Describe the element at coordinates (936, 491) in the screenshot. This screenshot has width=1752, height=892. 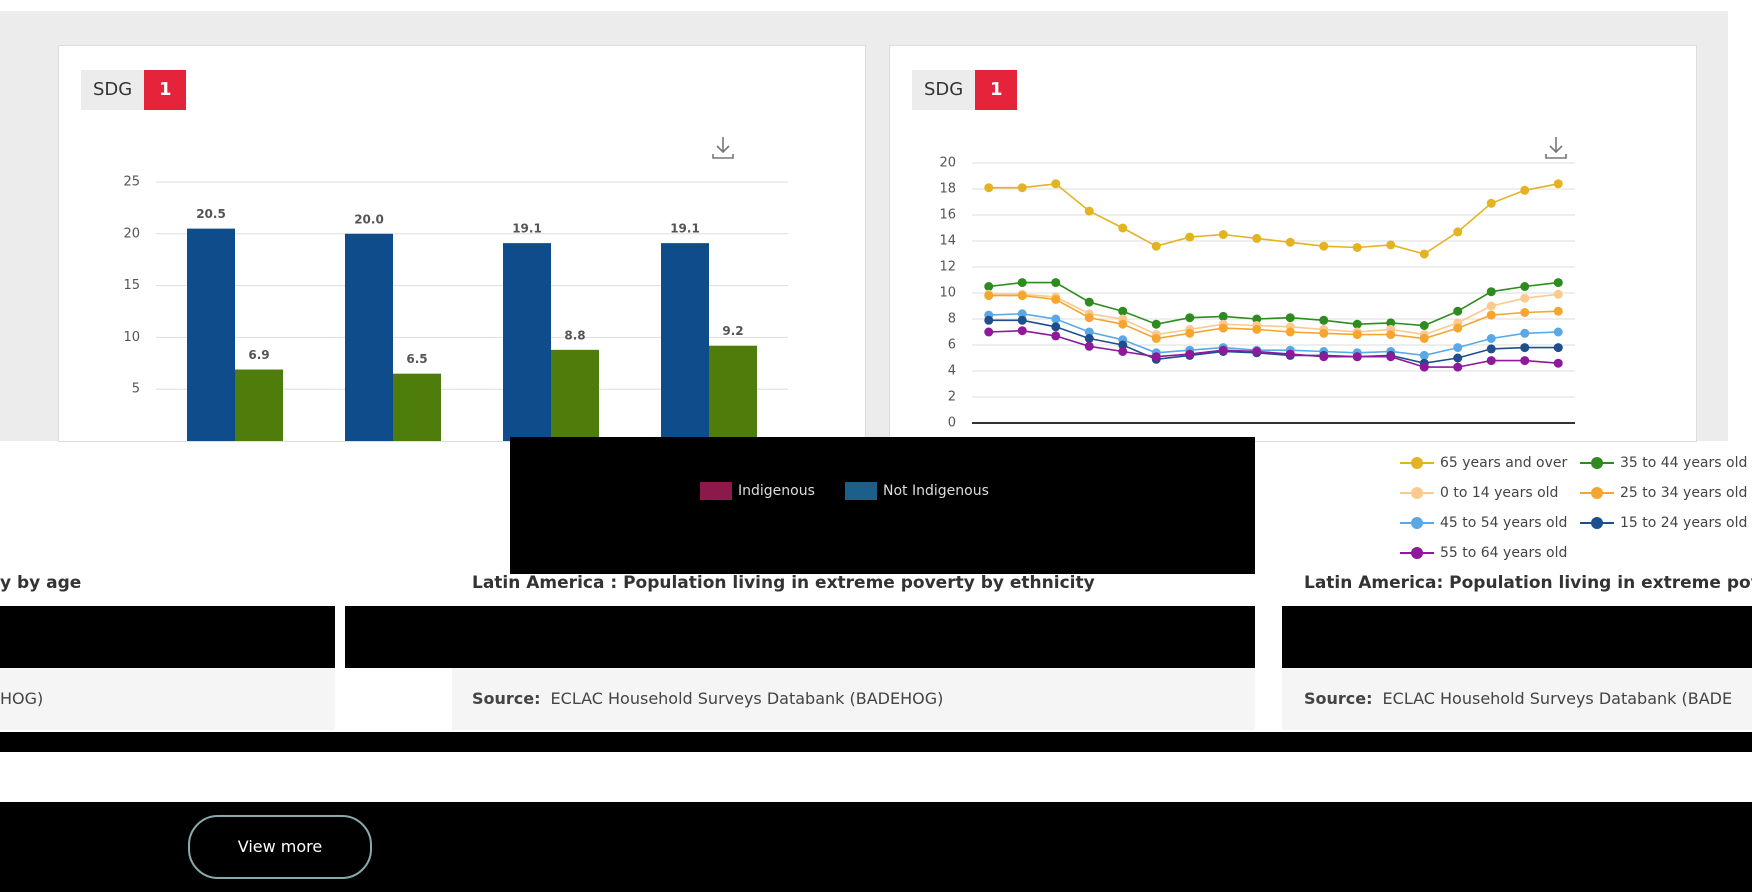
I see `legend-label: Not Indigenous` at that location.